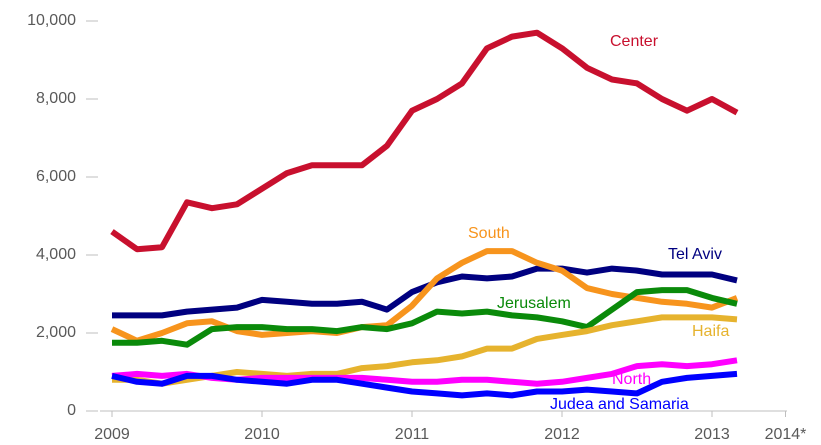 The height and width of the screenshot is (445, 821). What do you see at coordinates (534, 303) in the screenshot?
I see `series-label: Jerusalem` at bounding box center [534, 303].